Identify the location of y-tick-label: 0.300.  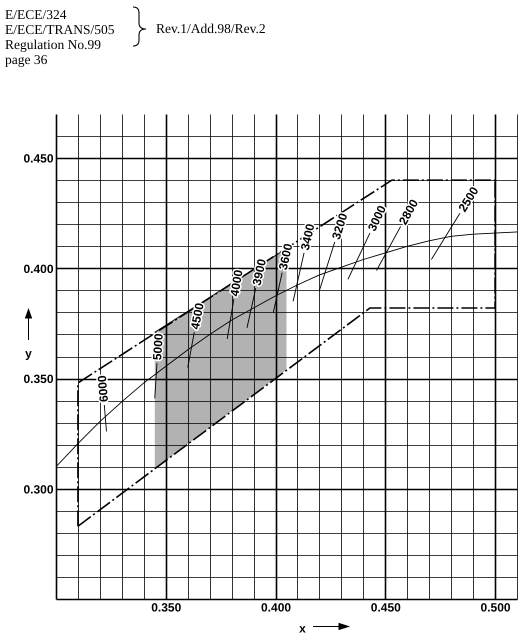
(38, 489).